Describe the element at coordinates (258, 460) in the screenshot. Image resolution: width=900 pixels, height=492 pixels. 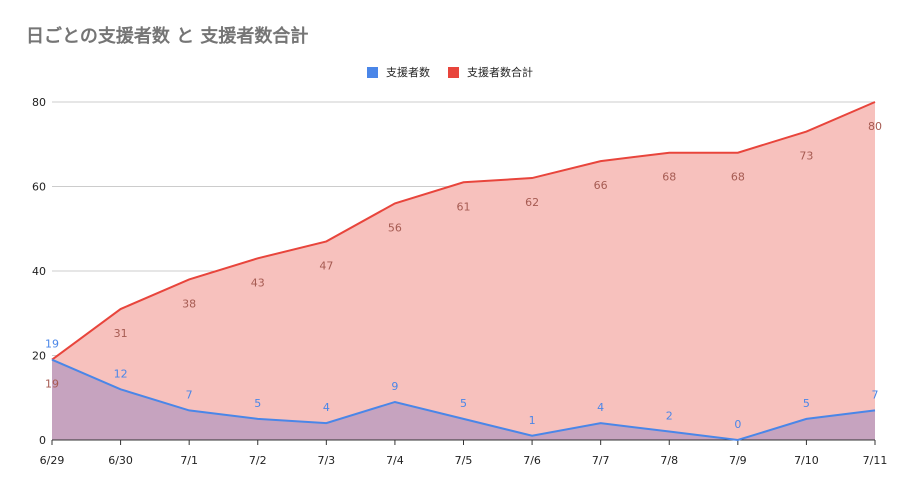
I see `x-tick-label: 7/2` at that location.